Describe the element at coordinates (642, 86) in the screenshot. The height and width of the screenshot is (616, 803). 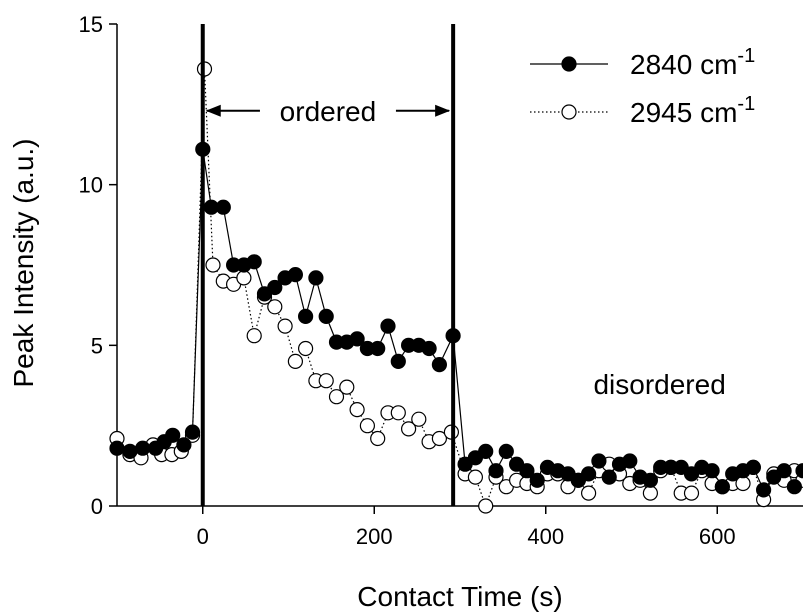
I see `legend: 2840 cm-1 2945 cm-1` at that location.